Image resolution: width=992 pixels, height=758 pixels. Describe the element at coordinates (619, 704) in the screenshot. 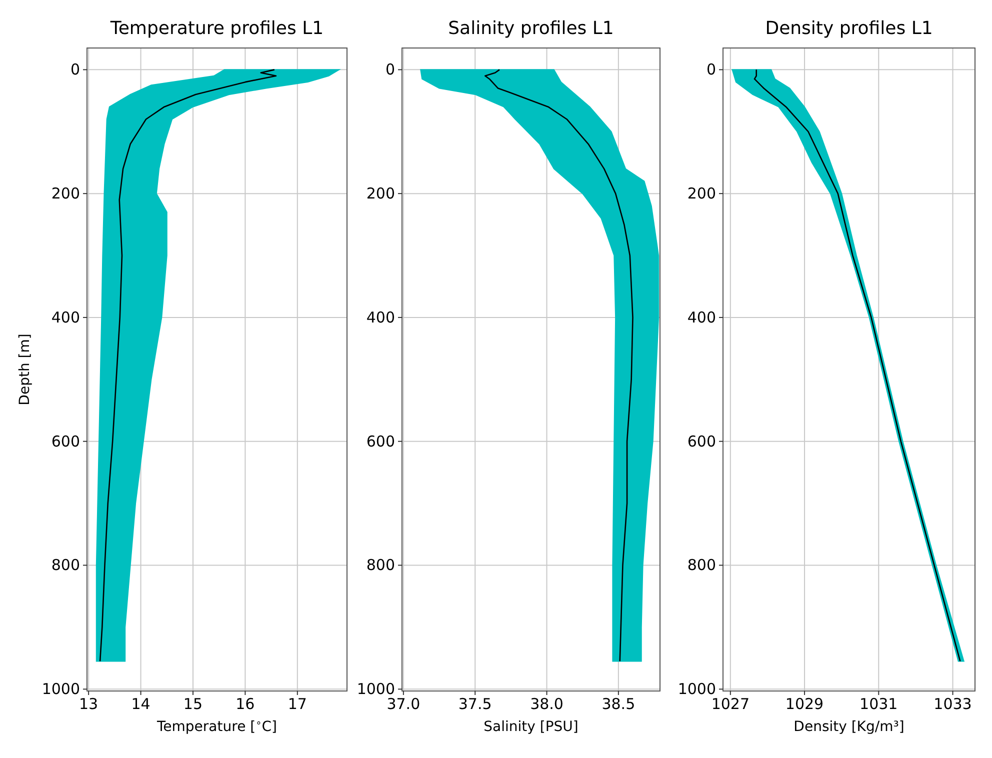

I see `x-tick-label: 38.5` at that location.